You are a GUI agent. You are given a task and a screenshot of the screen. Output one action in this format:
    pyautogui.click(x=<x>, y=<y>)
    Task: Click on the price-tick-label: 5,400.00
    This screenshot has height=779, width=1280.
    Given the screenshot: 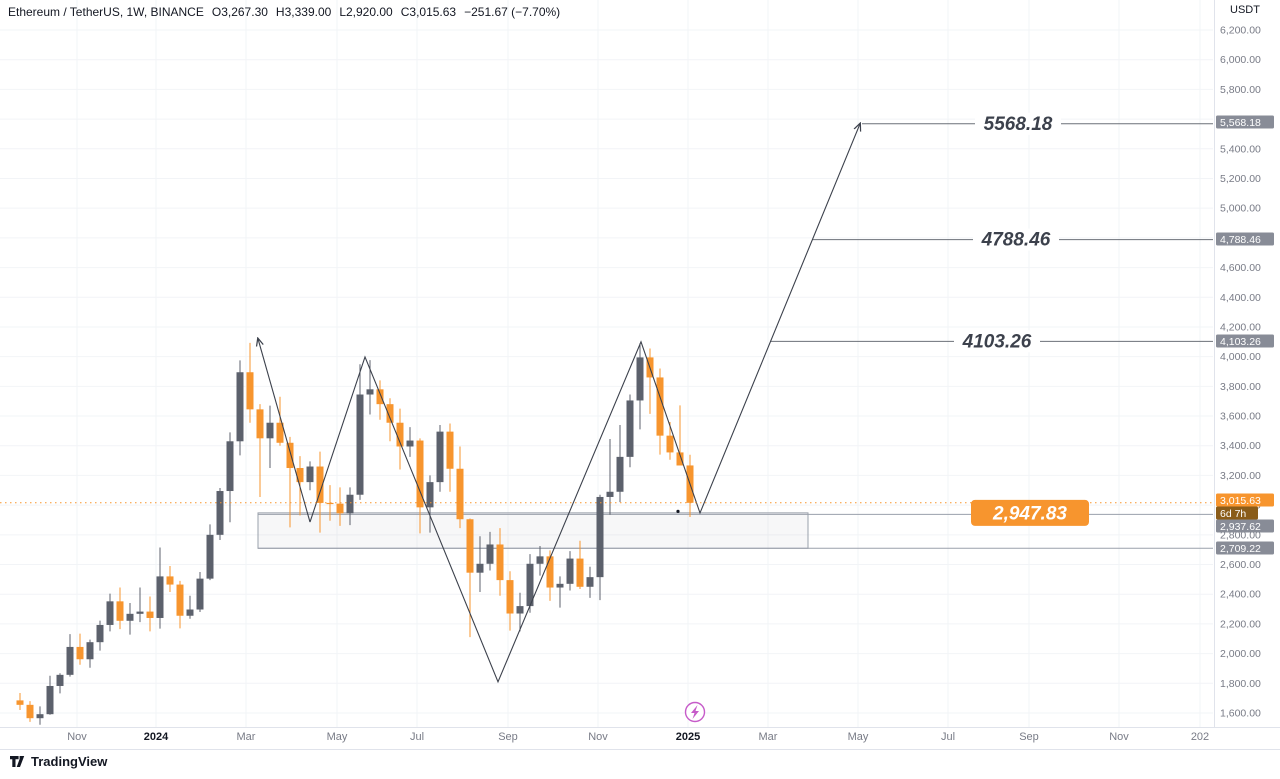 What is the action you would take?
    pyautogui.click(x=1240, y=149)
    